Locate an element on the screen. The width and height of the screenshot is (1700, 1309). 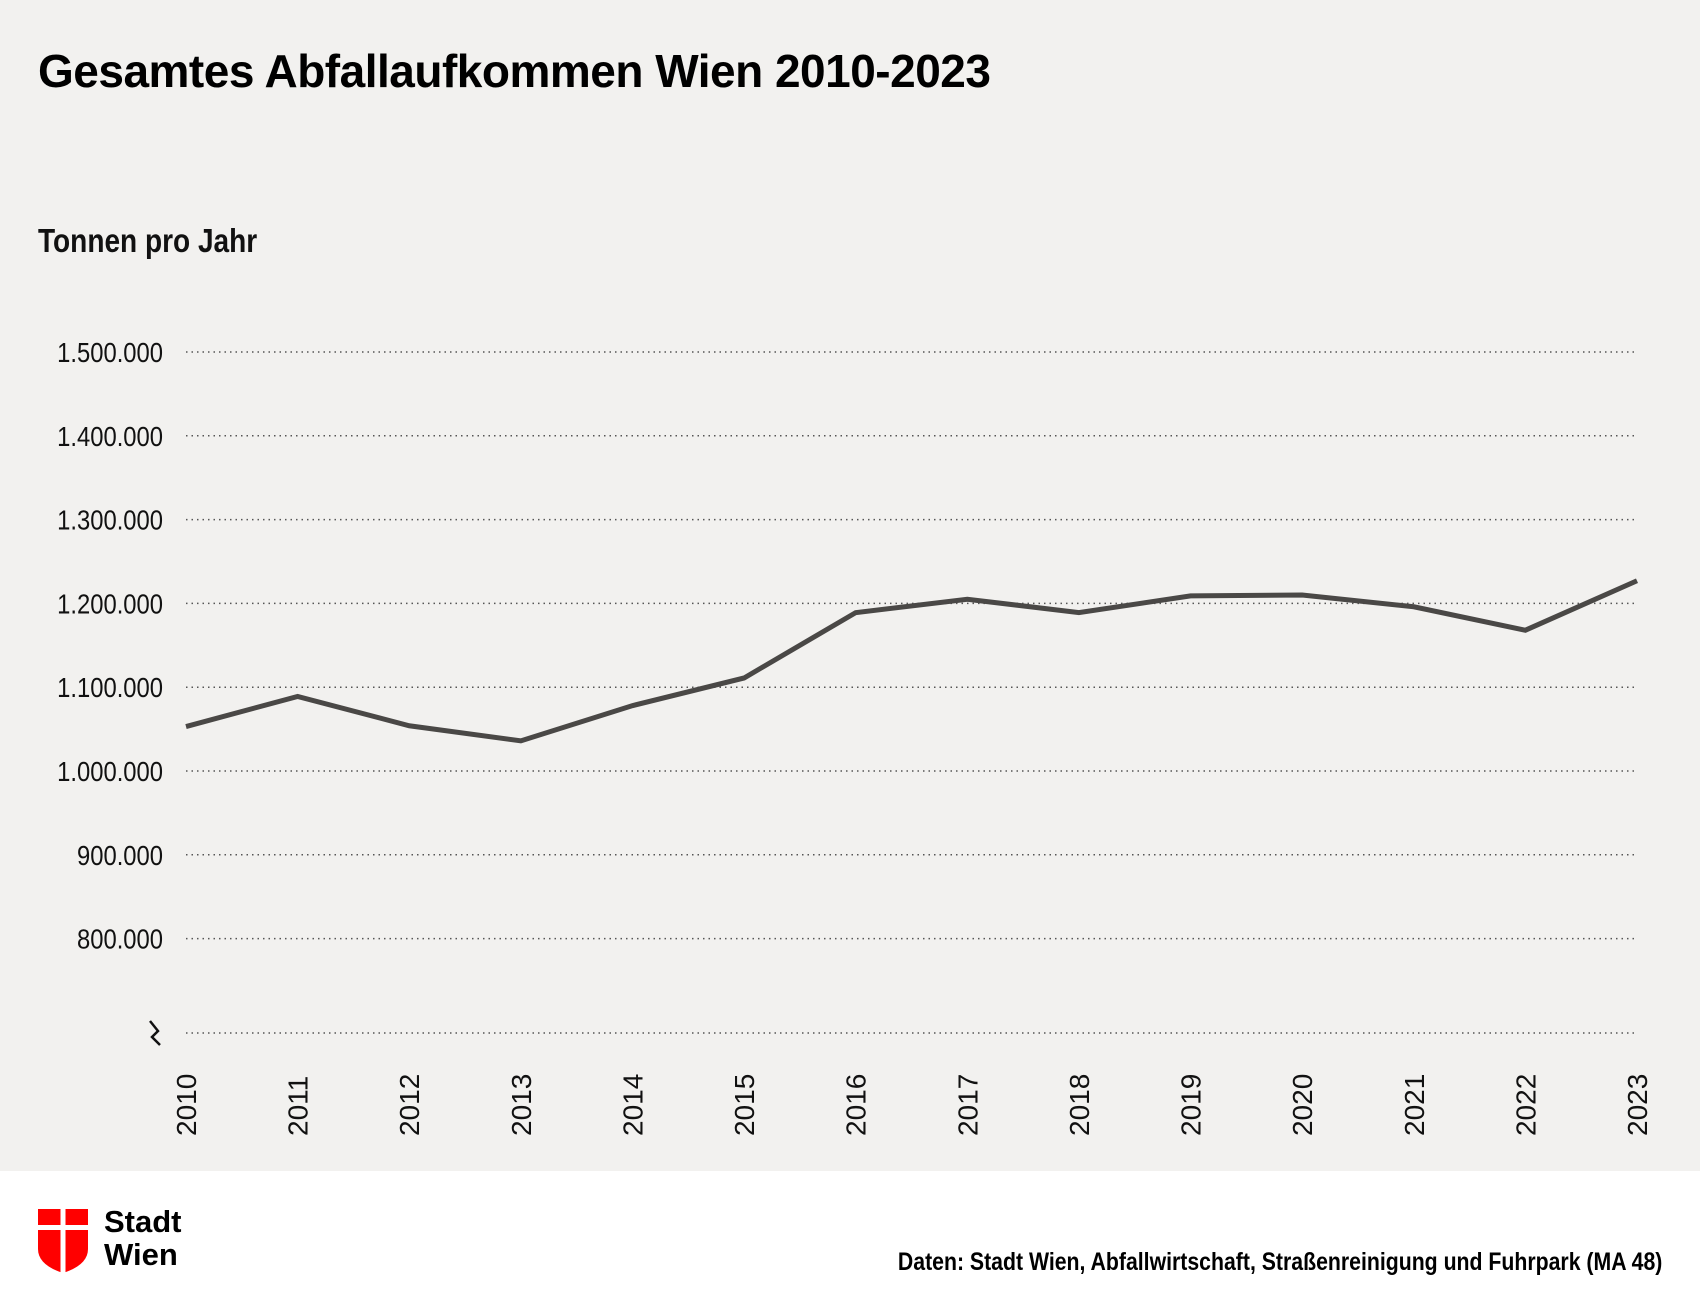
vienna-shield-logo is located at coordinates (63, 1241).